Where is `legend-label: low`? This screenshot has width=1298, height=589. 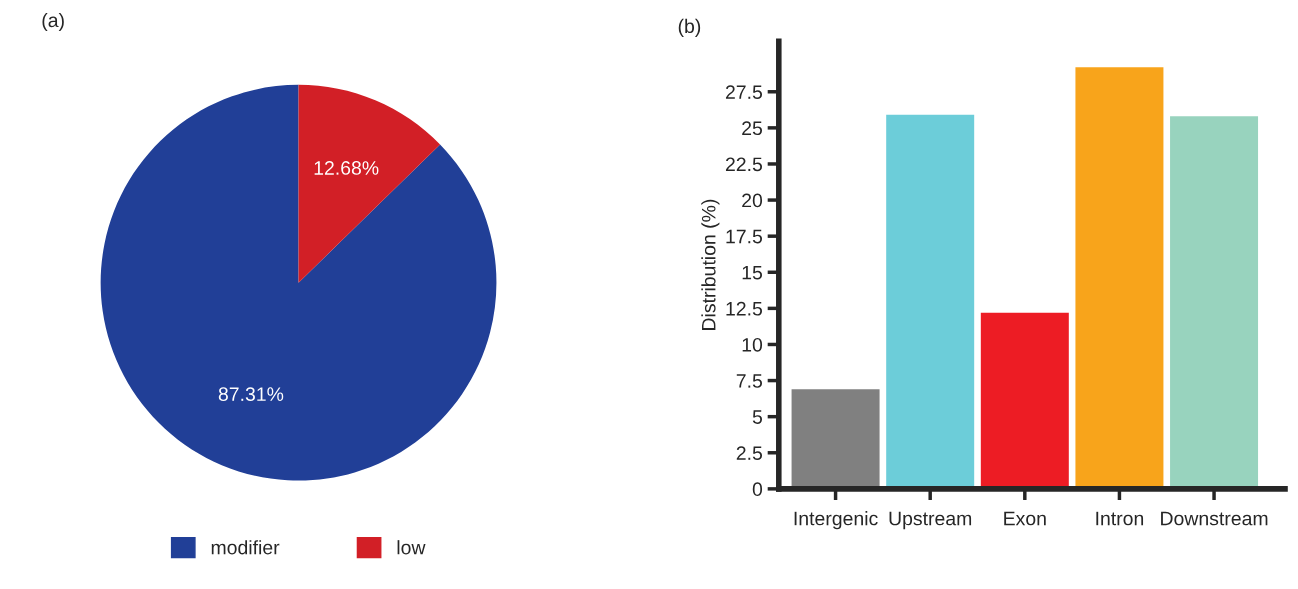
legend-label: low is located at coordinates (411, 547).